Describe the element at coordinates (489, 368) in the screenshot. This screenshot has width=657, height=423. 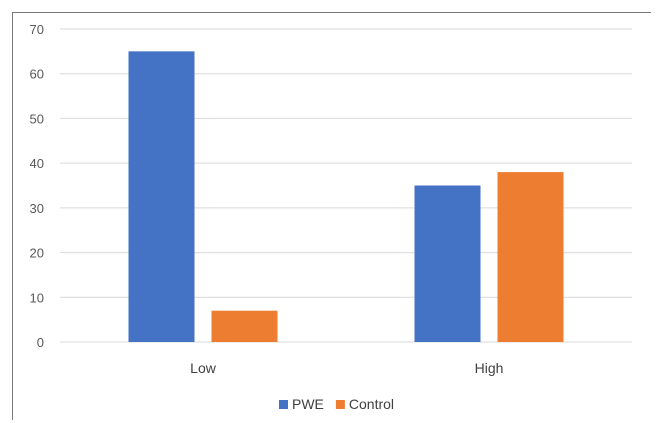
I see `x-category-label: High` at that location.